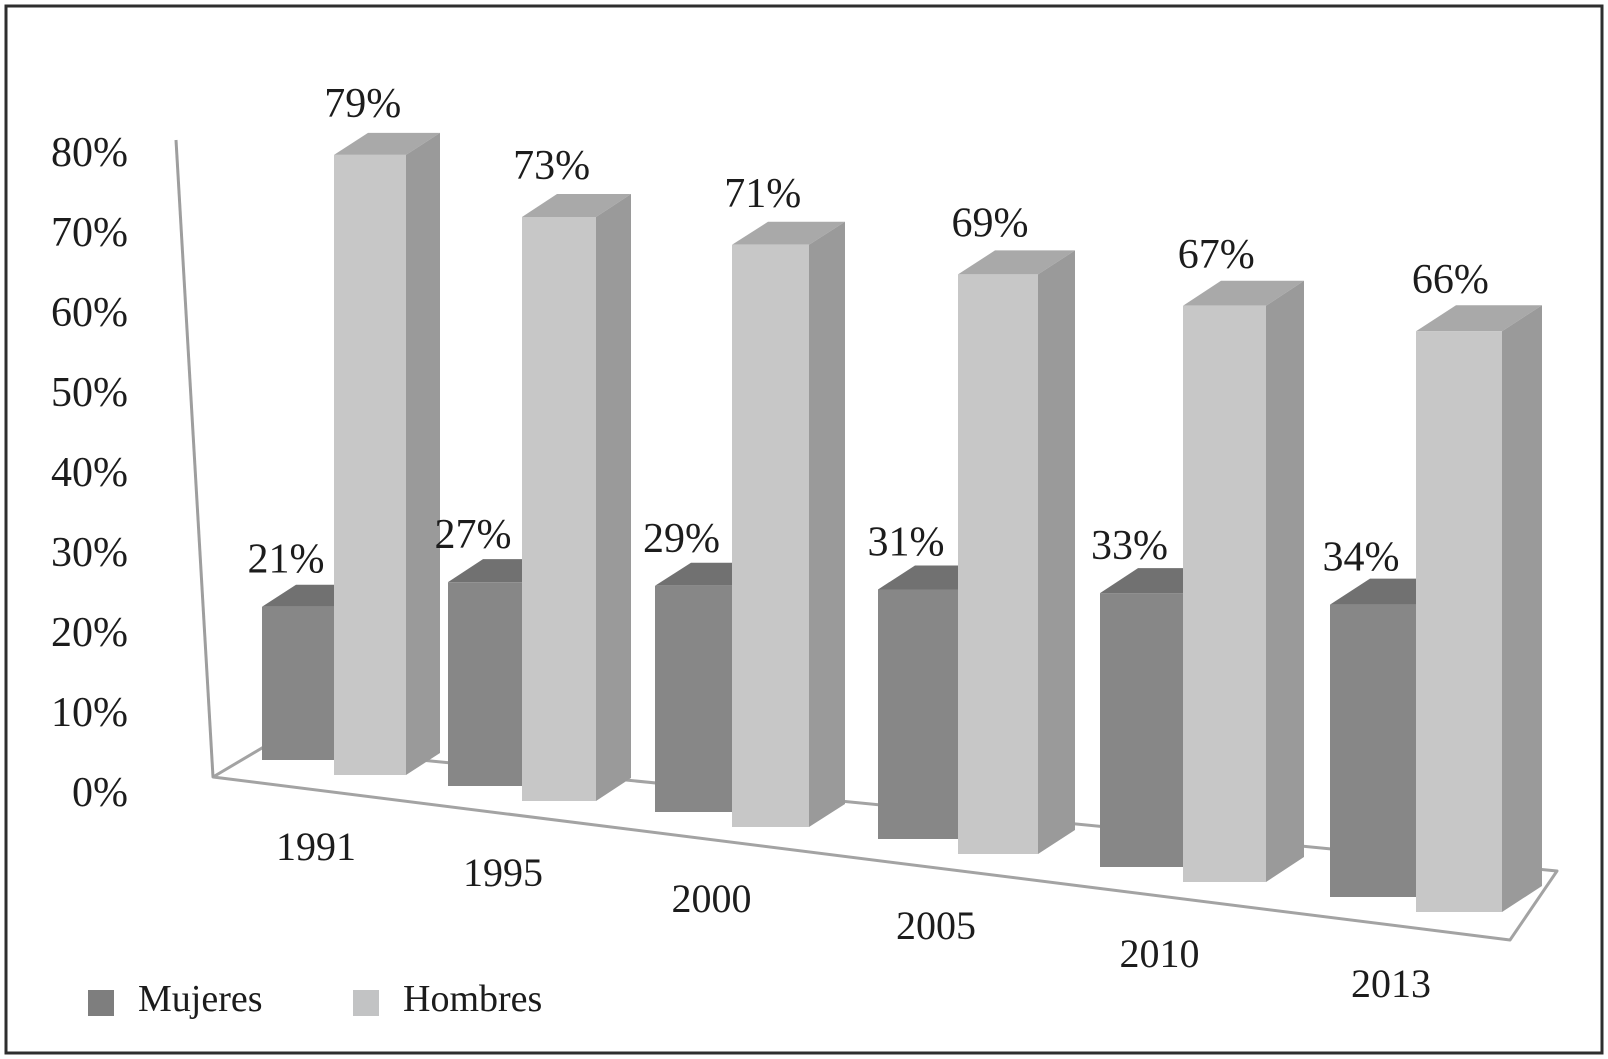 The image size is (1608, 1059). I want to click on legend-swatch-hombres, so click(366, 1003).